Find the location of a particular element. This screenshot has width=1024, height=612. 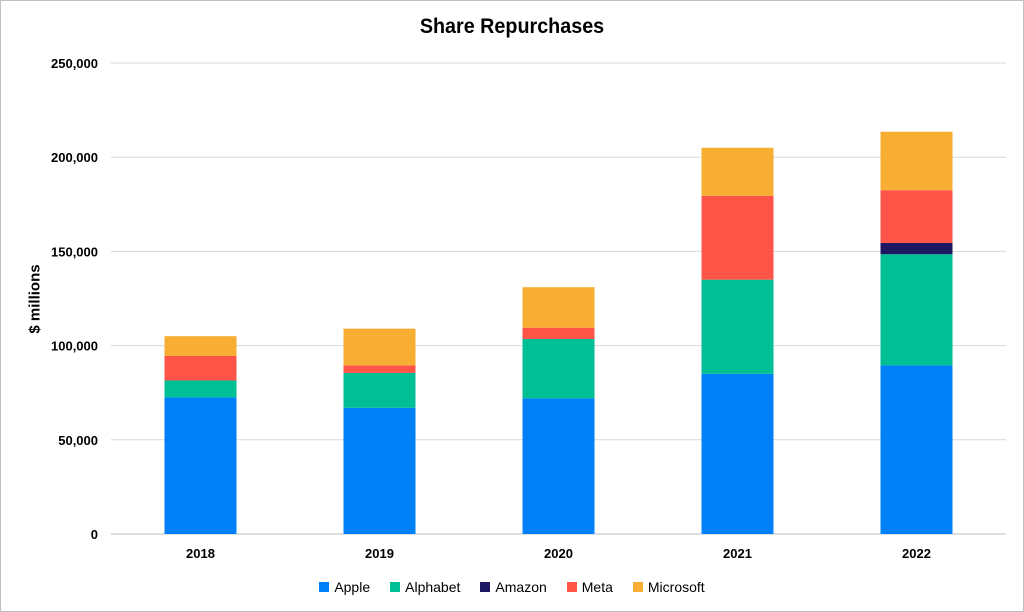

bar-segment-apple-2021 is located at coordinates (737, 453).